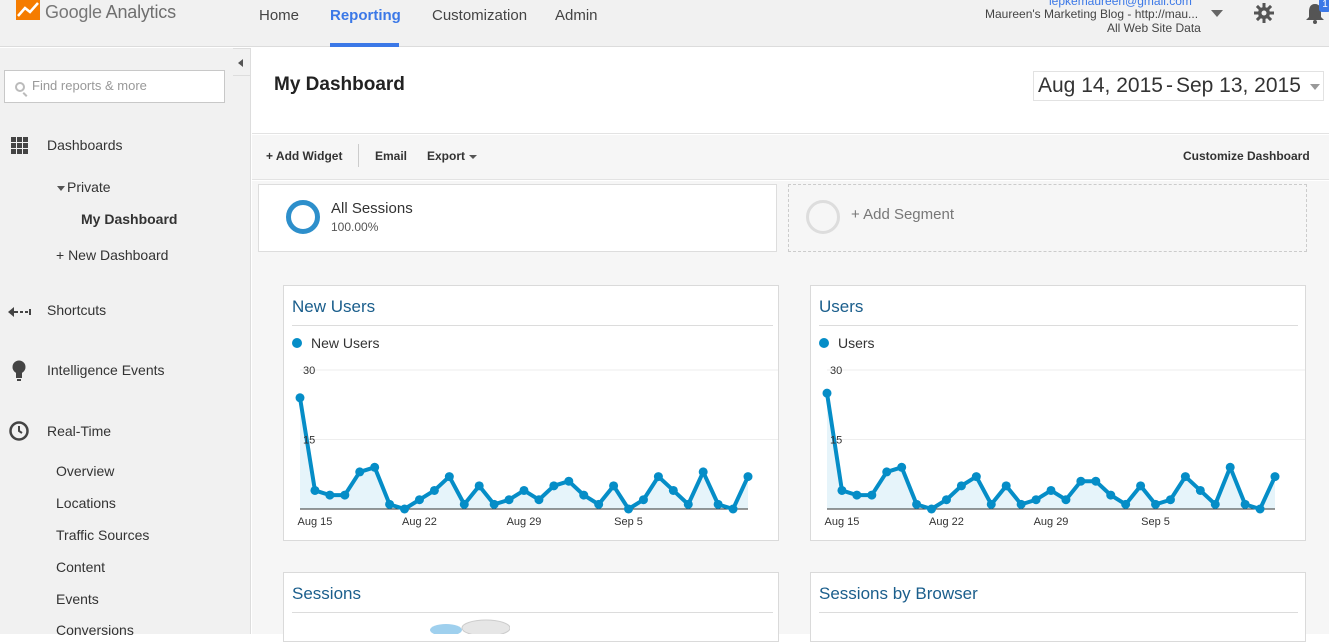 The height and width of the screenshot is (642, 1329). Describe the element at coordinates (110, 12) in the screenshot. I see `app-logo-text: Google Analytics` at that location.